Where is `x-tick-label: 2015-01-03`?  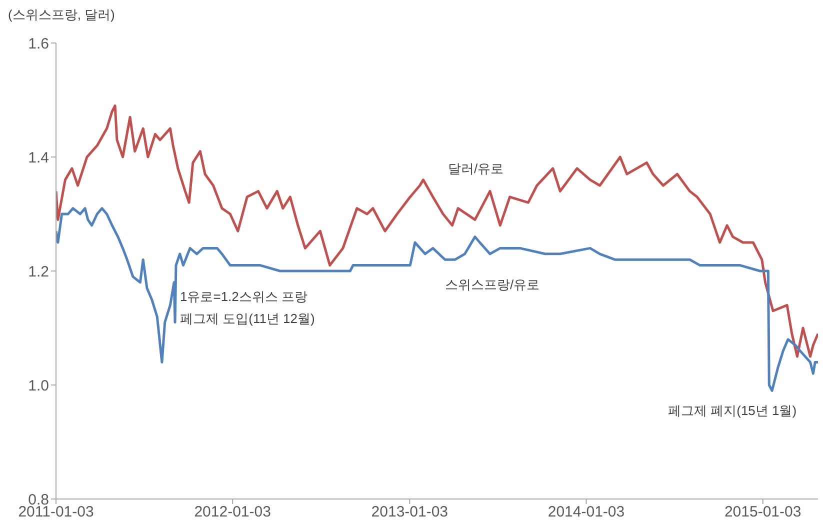 x-tick-label: 2015-01-03 is located at coordinates (763, 512).